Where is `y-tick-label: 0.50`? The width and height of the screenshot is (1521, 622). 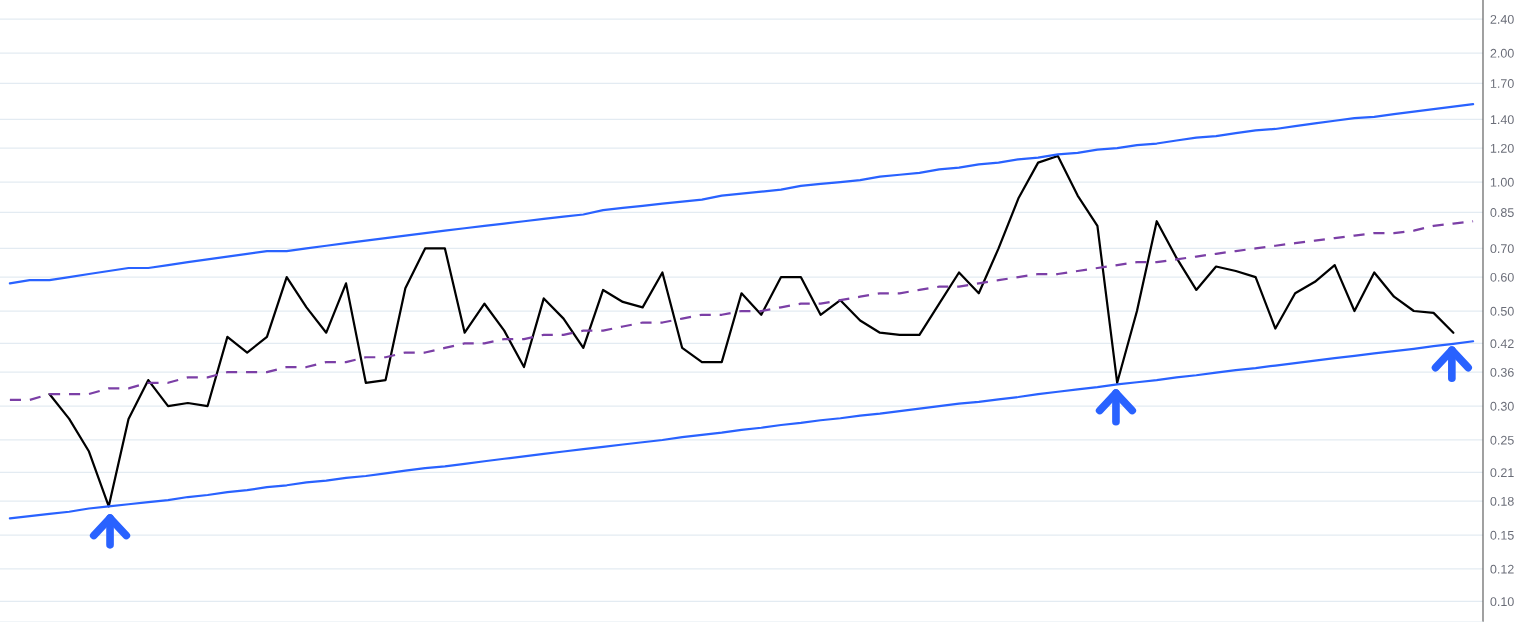
y-tick-label: 0.50 is located at coordinates (1502, 311).